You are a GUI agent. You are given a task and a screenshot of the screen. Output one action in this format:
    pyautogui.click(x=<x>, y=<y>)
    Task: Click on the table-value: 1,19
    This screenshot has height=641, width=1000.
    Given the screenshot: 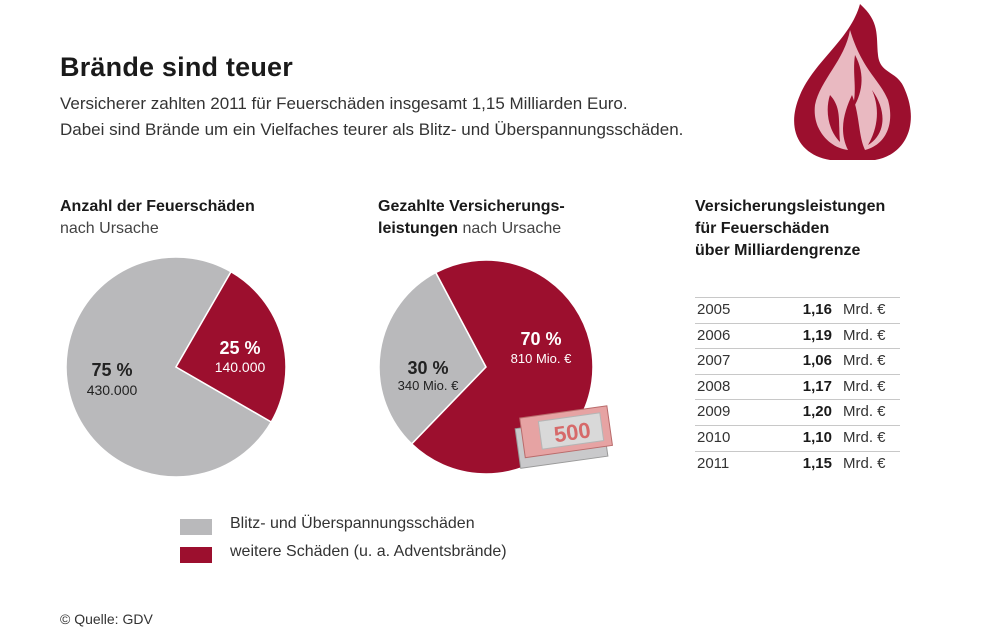 What is the action you would take?
    pyautogui.click(x=817, y=335)
    